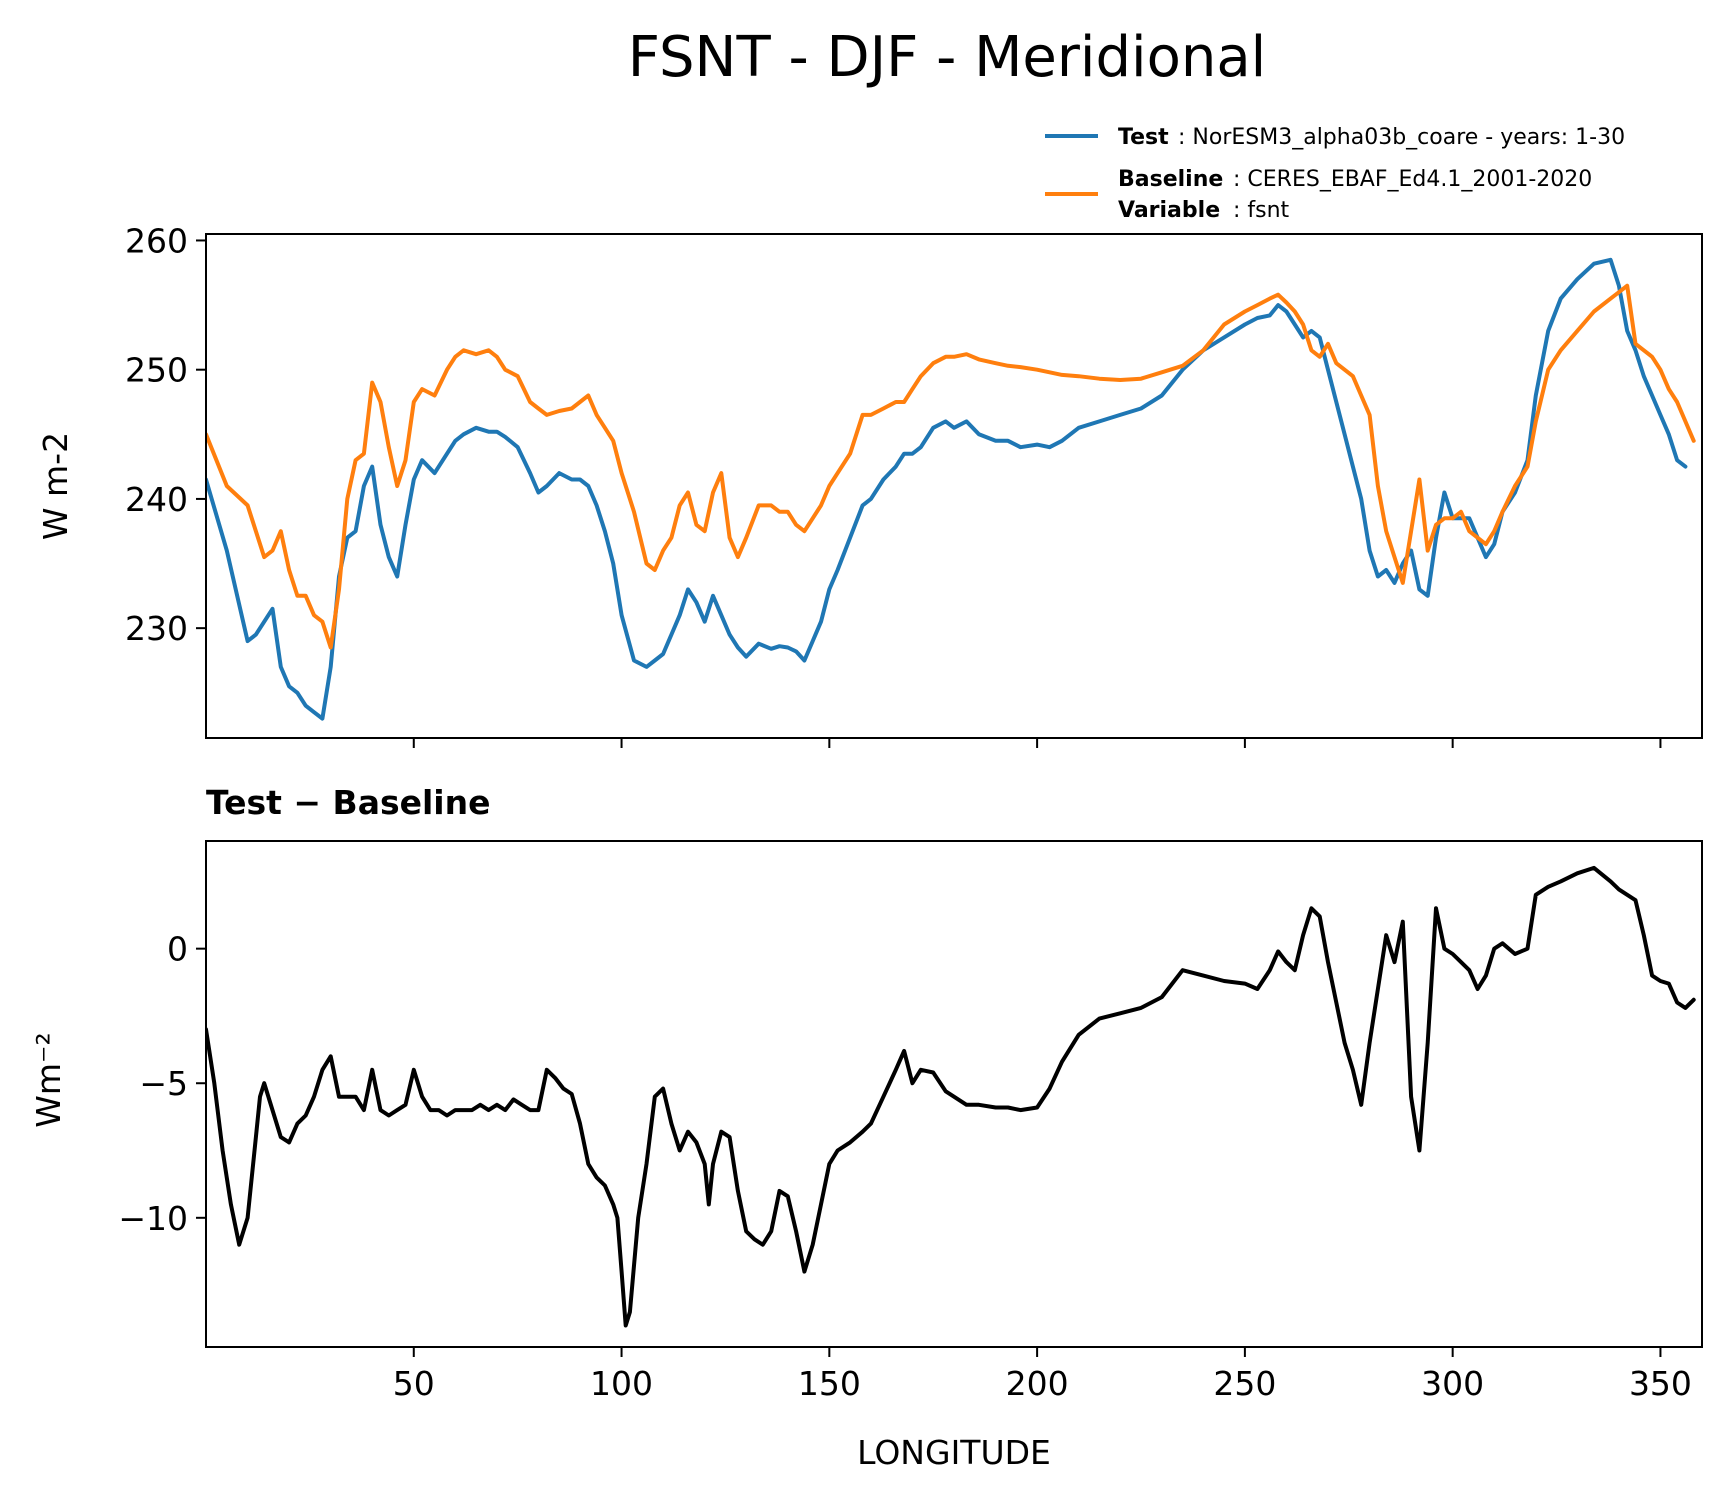 The width and height of the screenshot is (1723, 1496). What do you see at coordinates (1244, 1383) in the screenshot?
I see `bottom-x-tick-label: 250` at bounding box center [1244, 1383].